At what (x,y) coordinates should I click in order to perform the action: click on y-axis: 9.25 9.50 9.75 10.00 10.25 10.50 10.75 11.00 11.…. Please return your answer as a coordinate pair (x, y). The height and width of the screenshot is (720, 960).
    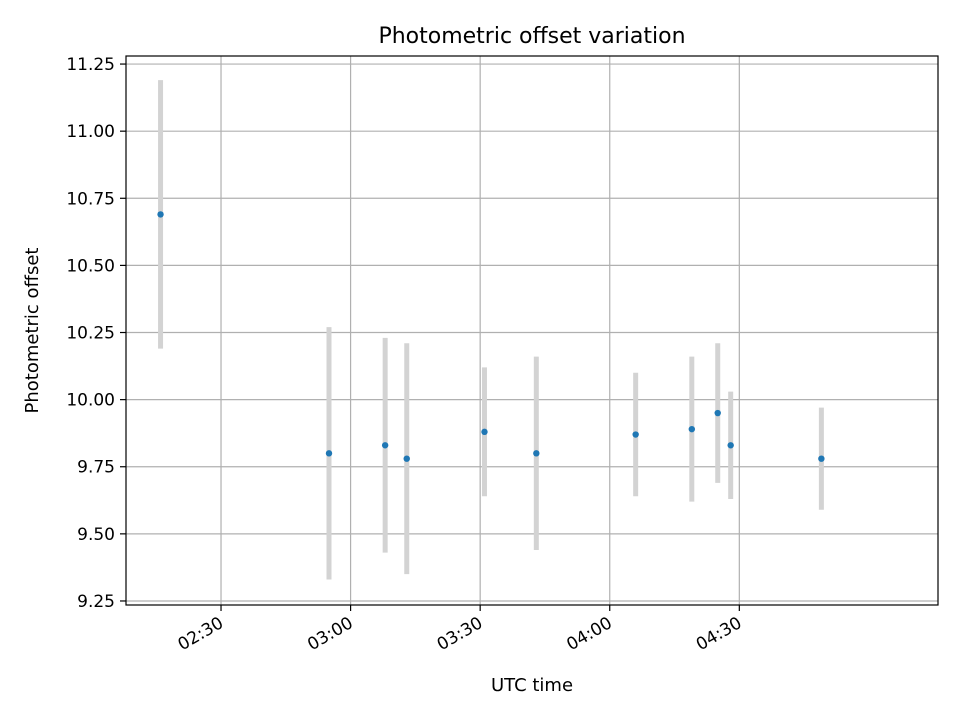
    Looking at the image, I should click on (96, 333).